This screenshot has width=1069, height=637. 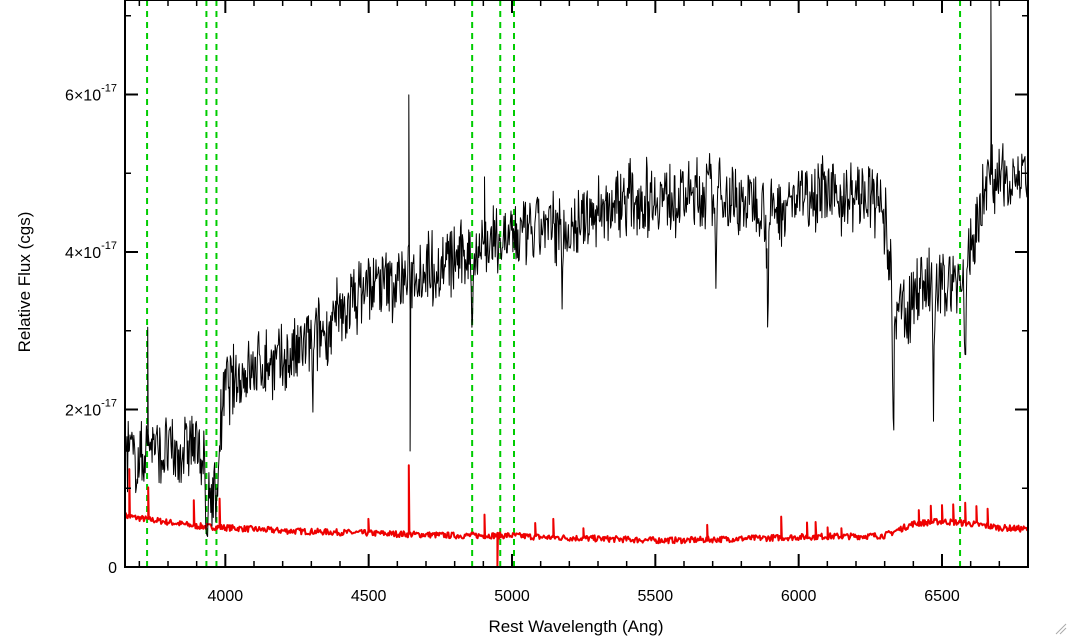 What do you see at coordinates (226, 596) in the screenshot?
I see `x-tick-label: 4000` at bounding box center [226, 596].